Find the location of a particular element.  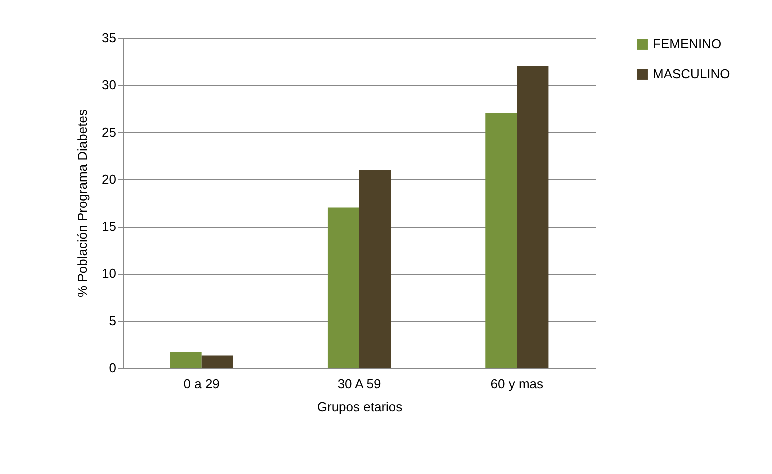

y-tick-label: 5 is located at coordinates (112, 320).